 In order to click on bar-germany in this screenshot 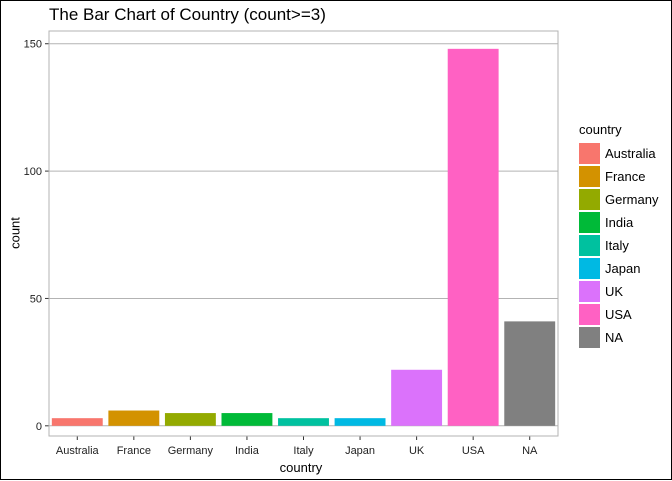, I will do `click(190, 419)`.